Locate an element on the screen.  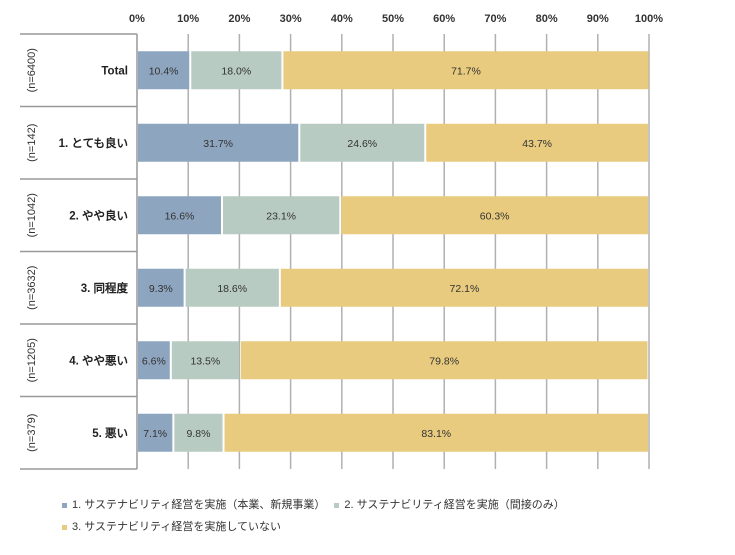
data-label: 18.0% is located at coordinates (236, 71).